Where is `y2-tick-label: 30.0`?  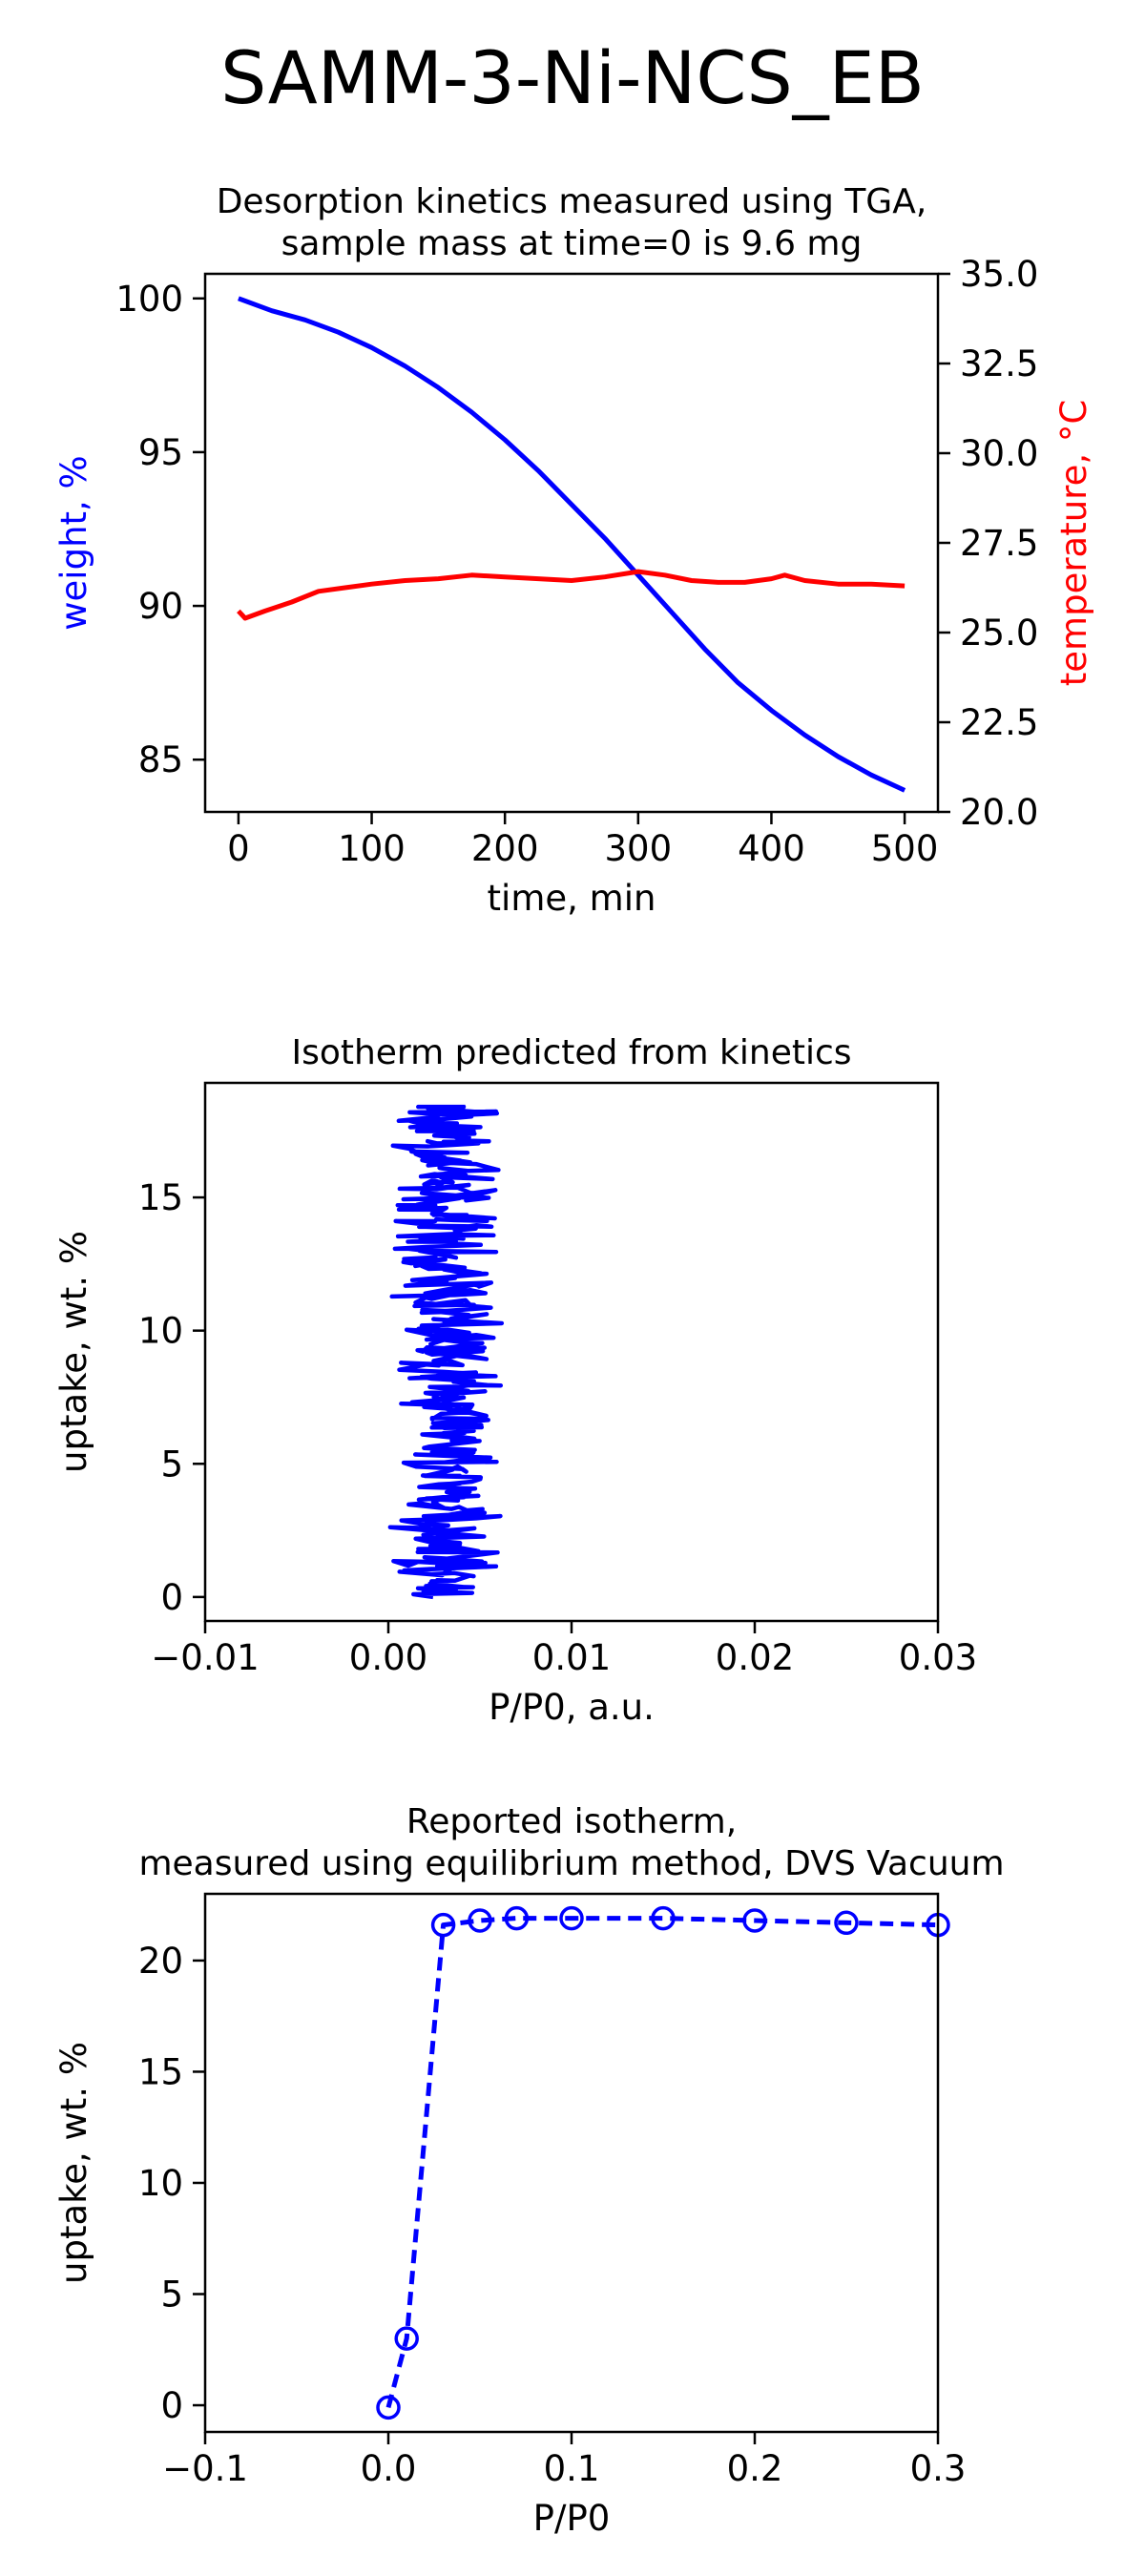 y2-tick-label: 30.0 is located at coordinates (999, 453).